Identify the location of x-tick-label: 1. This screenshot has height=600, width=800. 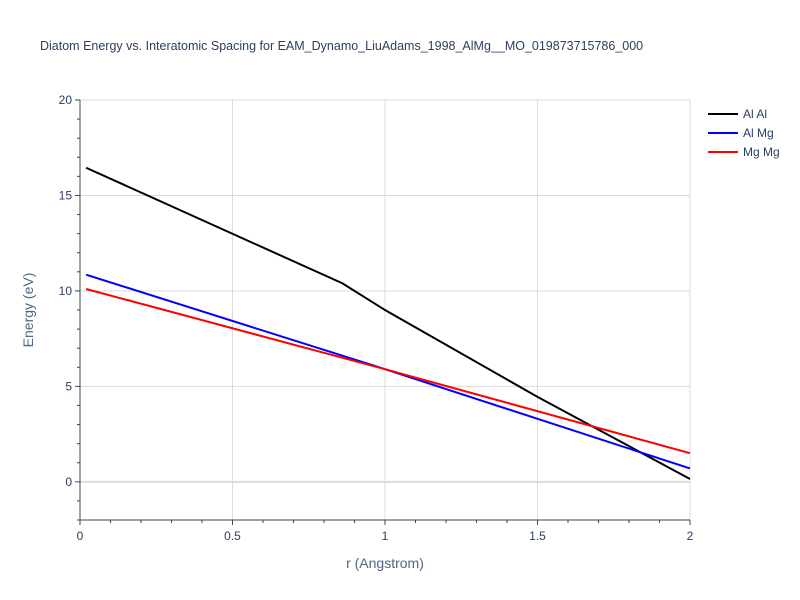
(385, 536).